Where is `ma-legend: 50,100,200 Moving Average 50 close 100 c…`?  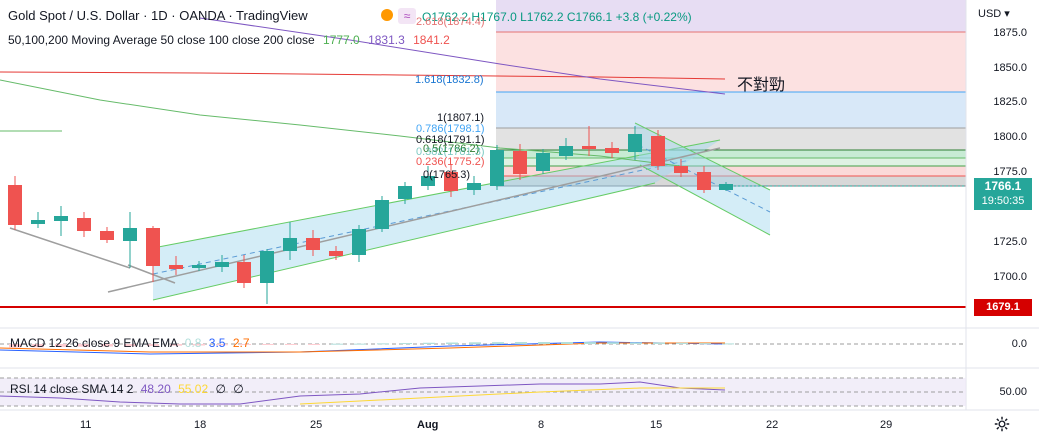
ma-legend: 50,100,200 Moving Average 50 close 100 c… is located at coordinates (231, 40).